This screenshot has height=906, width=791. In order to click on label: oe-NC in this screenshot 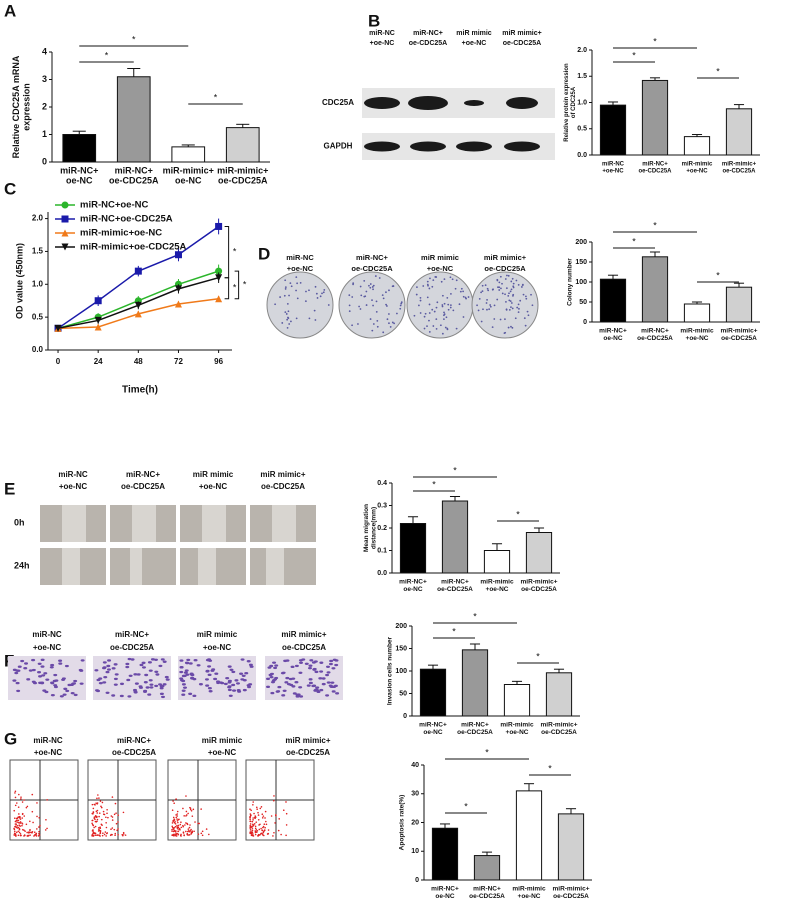, I will do `click(612, 338)`.